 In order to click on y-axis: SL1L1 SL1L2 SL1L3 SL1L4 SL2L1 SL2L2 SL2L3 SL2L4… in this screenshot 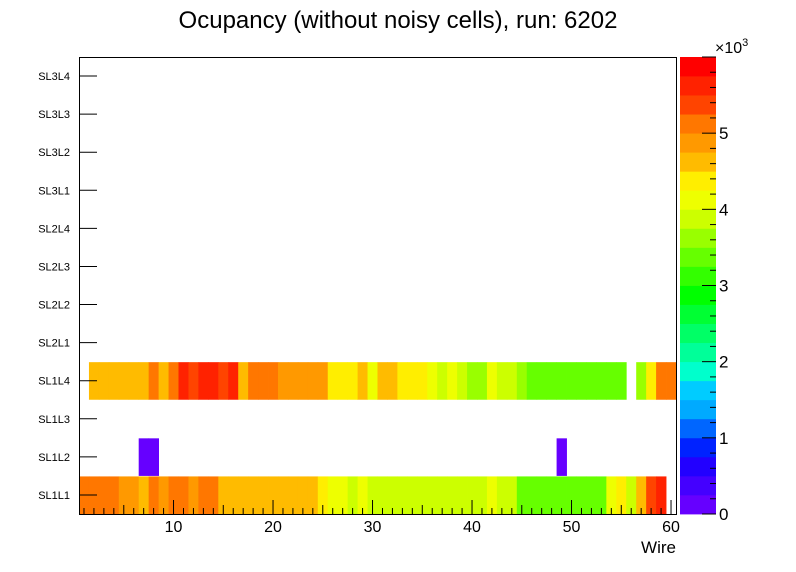, I will do `click(67, 286)`.